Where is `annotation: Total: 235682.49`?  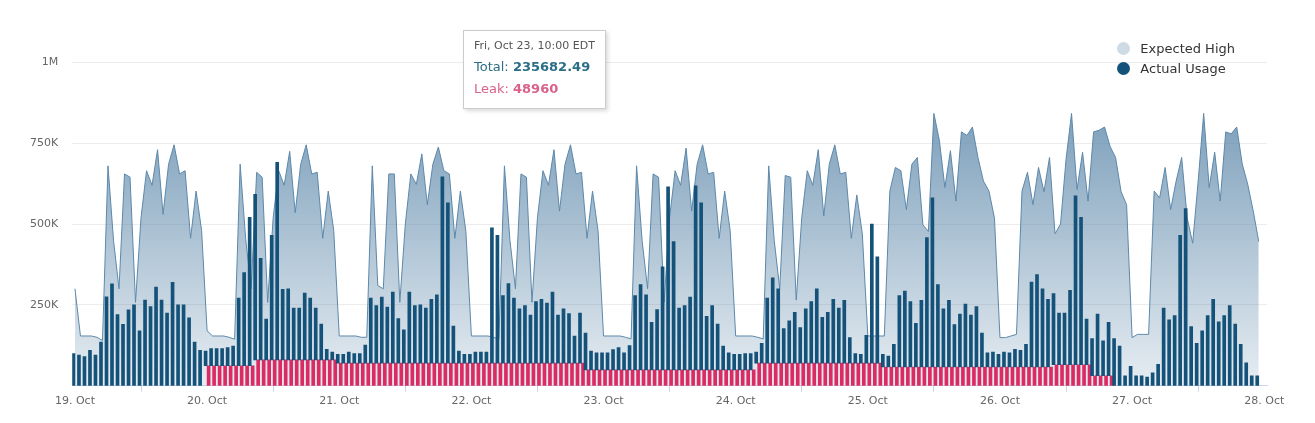
annotation: Total: 235682.49 is located at coordinates (532, 66).